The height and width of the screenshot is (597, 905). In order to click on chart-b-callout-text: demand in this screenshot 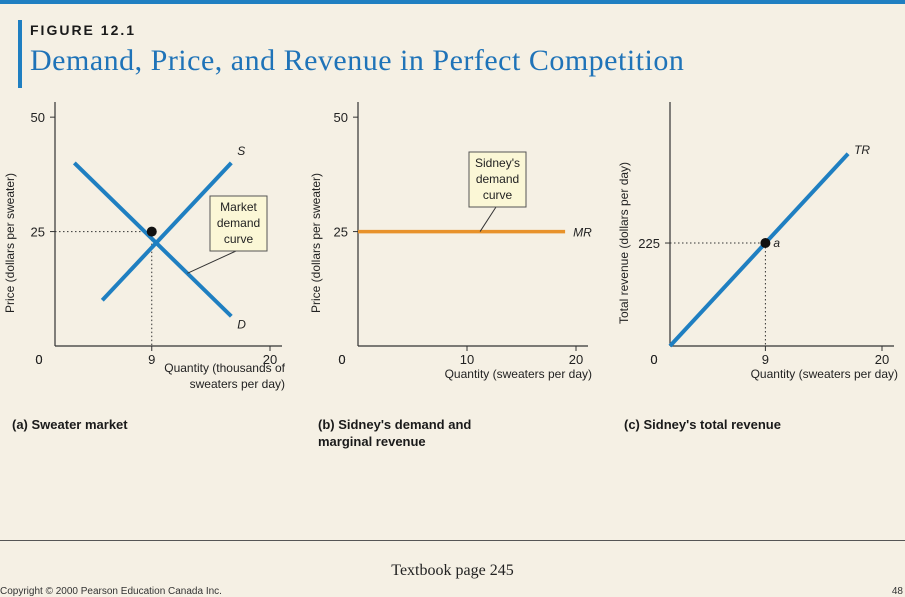, I will do `click(497, 179)`.